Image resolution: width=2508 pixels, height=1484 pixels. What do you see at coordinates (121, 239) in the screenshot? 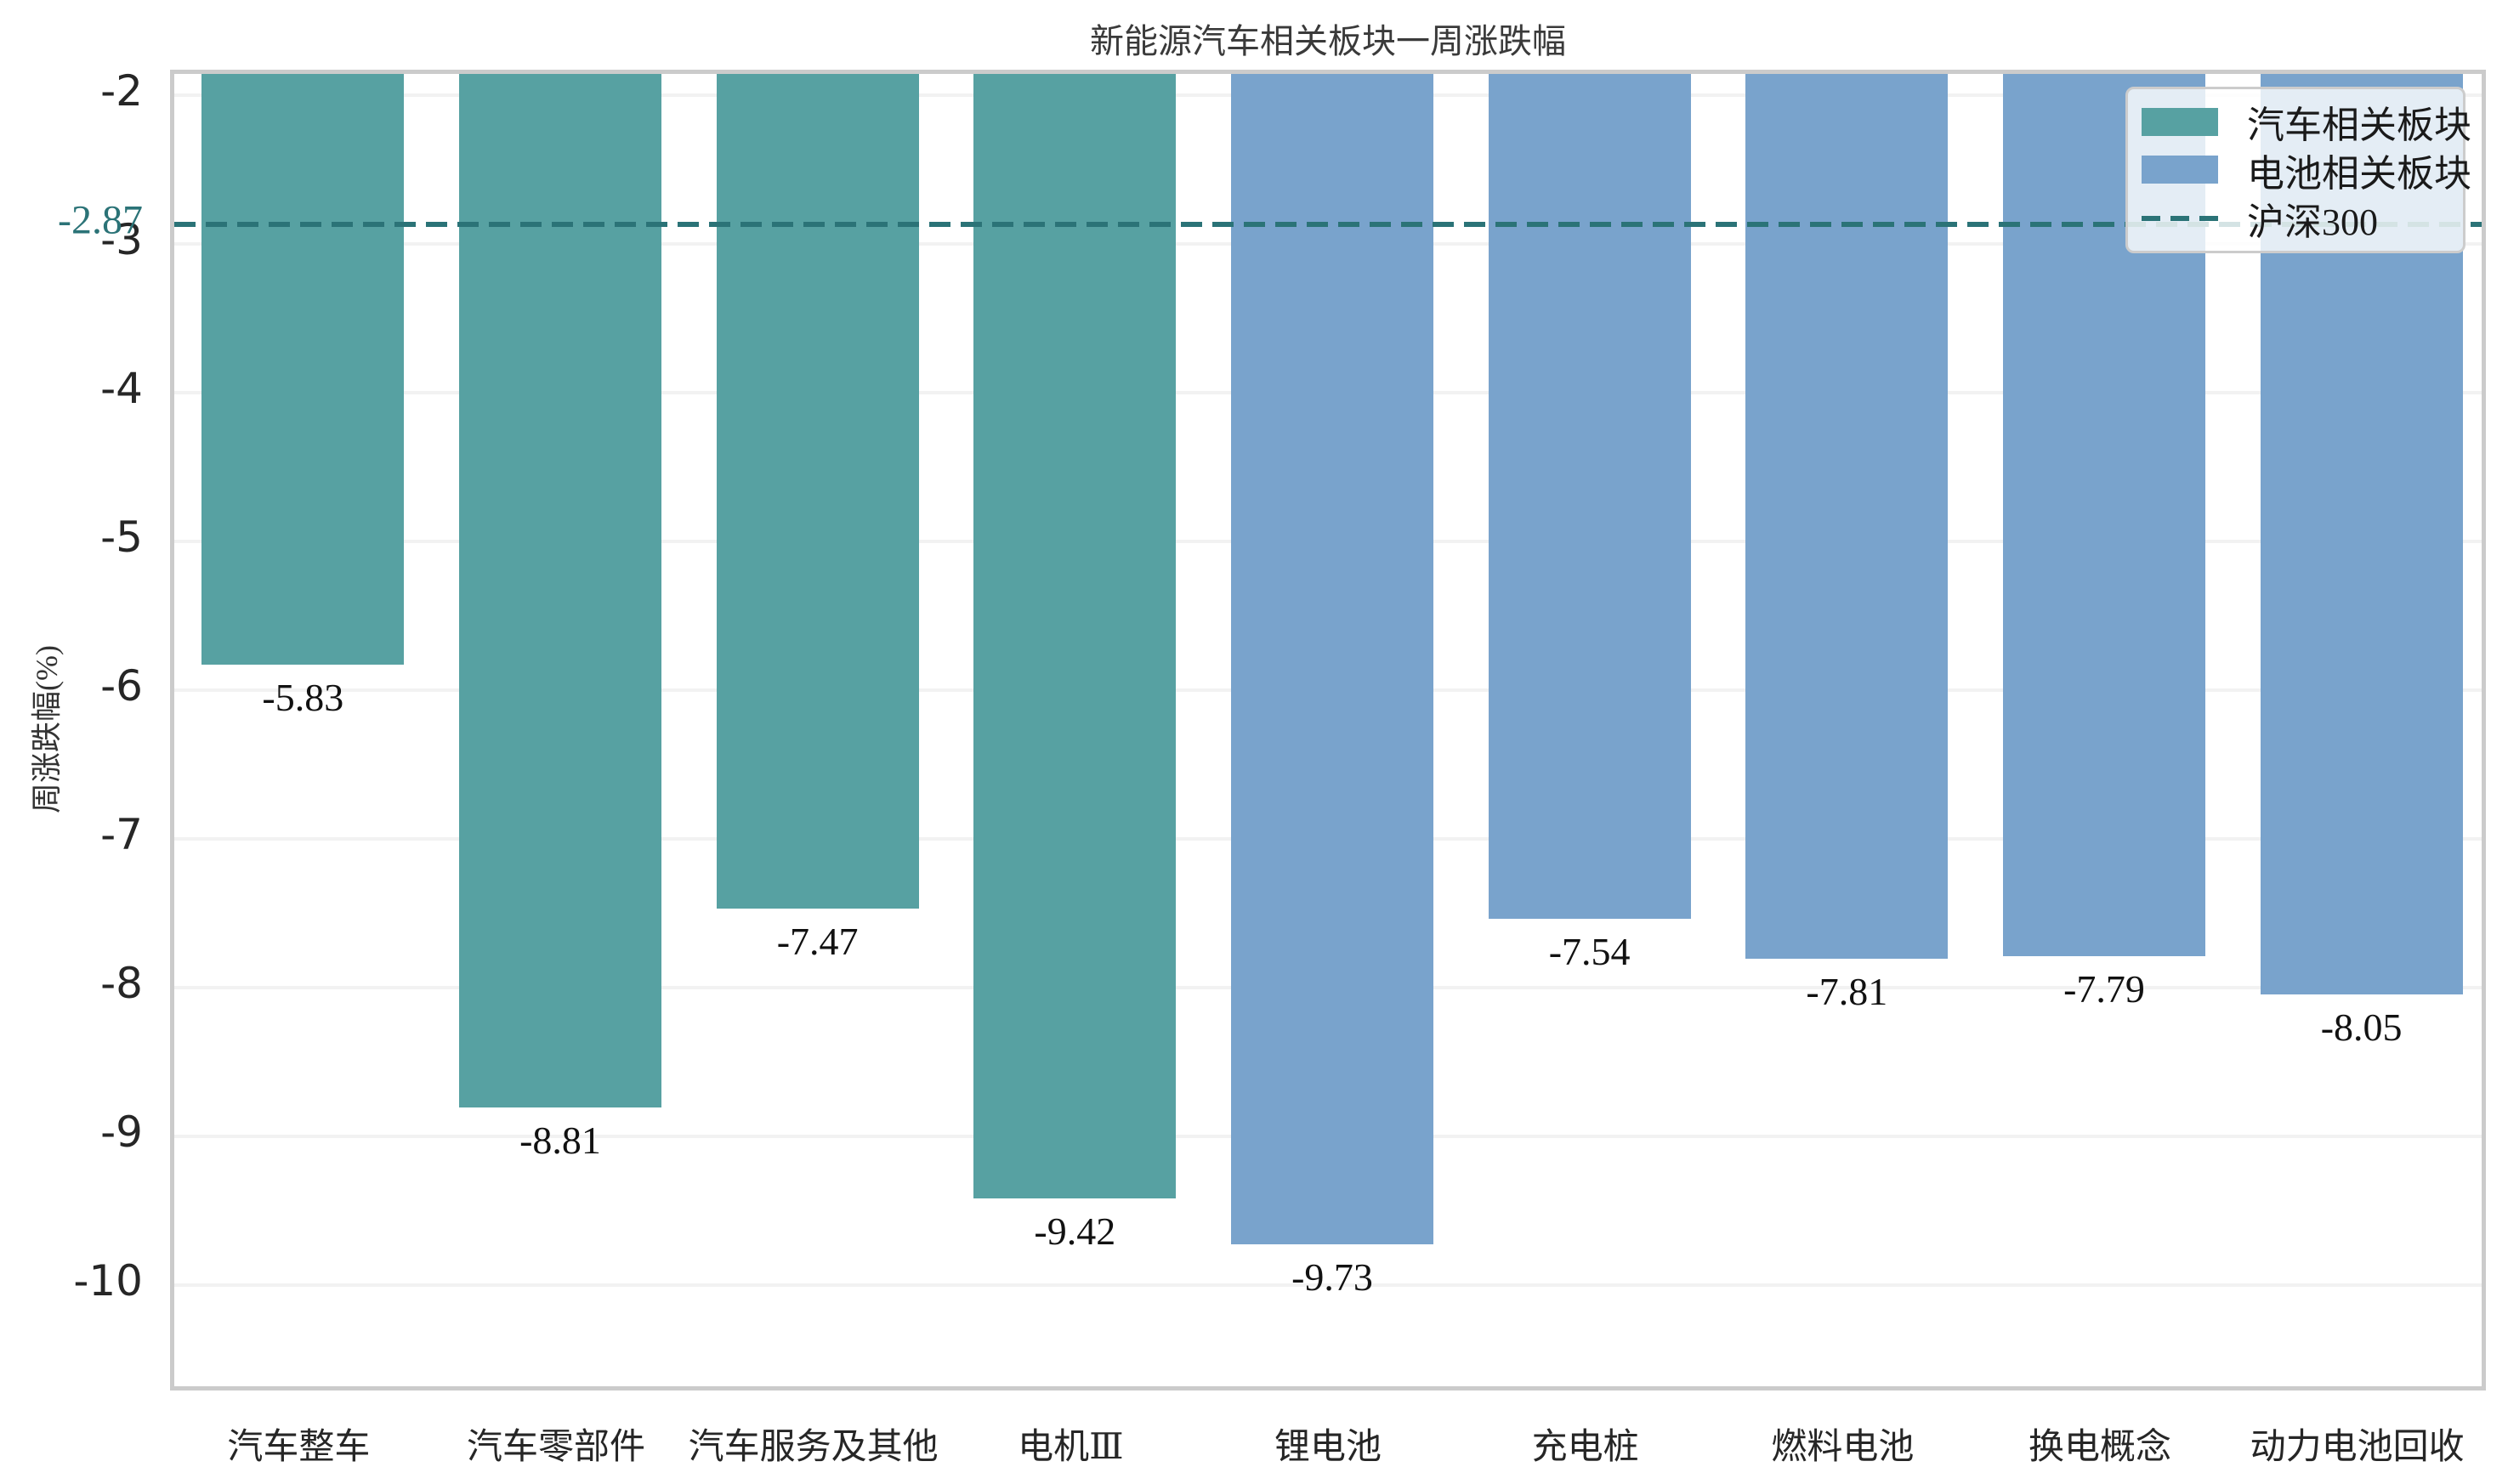
I see `y-tick-label: -3` at bounding box center [121, 239].